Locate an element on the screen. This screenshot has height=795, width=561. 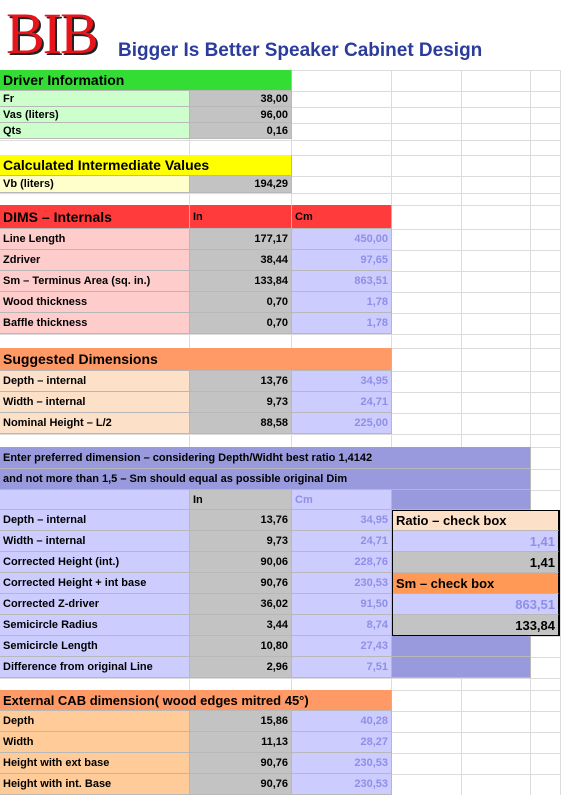
value-cm: 27,43 is located at coordinates (342, 646).